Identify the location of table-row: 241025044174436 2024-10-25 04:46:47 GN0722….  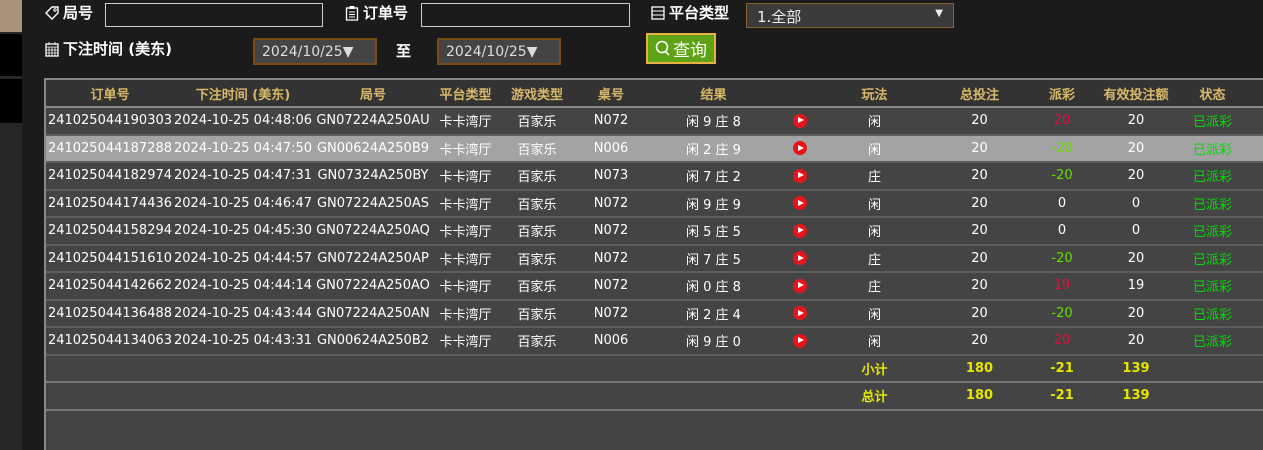
(654, 203).